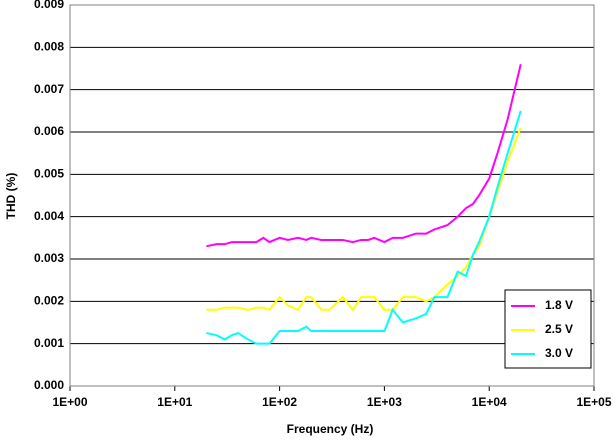 The height and width of the screenshot is (444, 616). Describe the element at coordinates (49, 47) in the screenshot. I see `y-tick-label: 0.008` at that location.